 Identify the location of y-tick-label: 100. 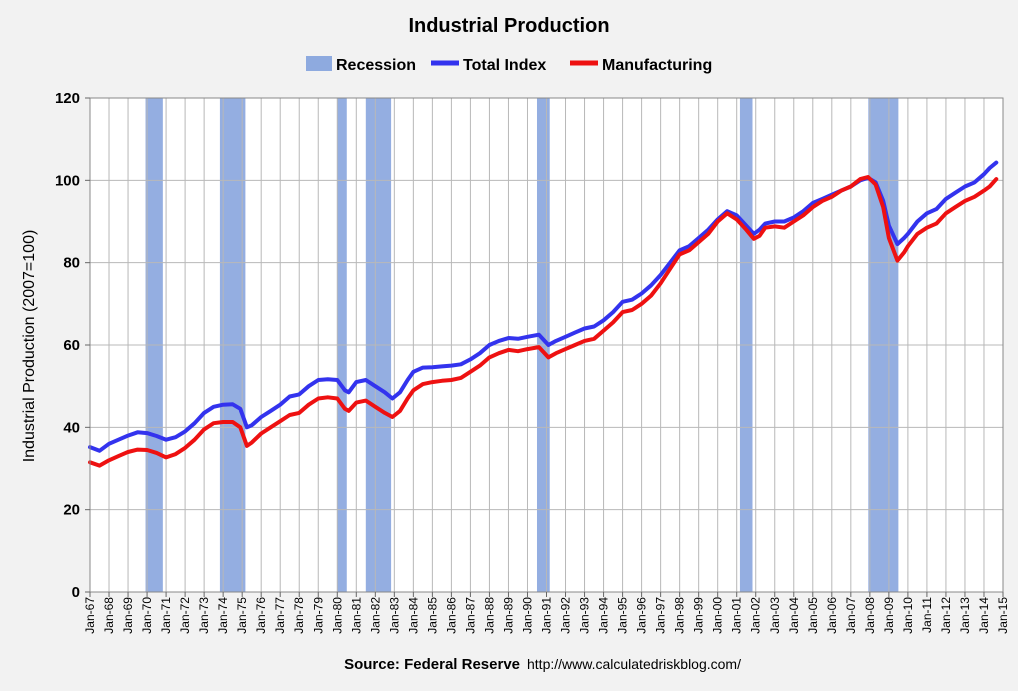
(67, 180).